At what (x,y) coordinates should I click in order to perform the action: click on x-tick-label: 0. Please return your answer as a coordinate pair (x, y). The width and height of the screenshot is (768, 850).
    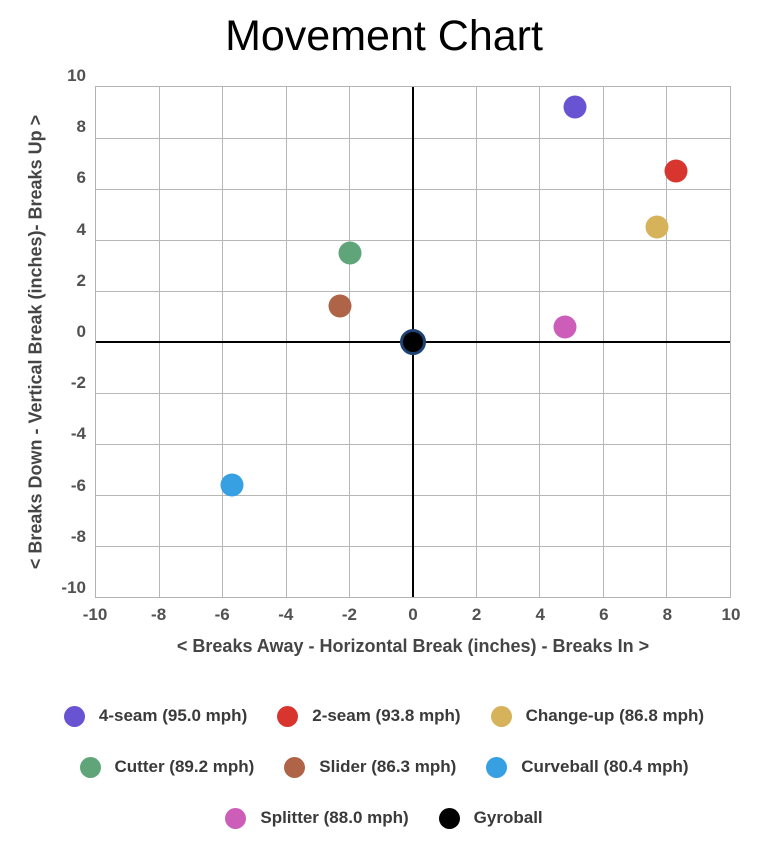
    Looking at the image, I should click on (413, 614).